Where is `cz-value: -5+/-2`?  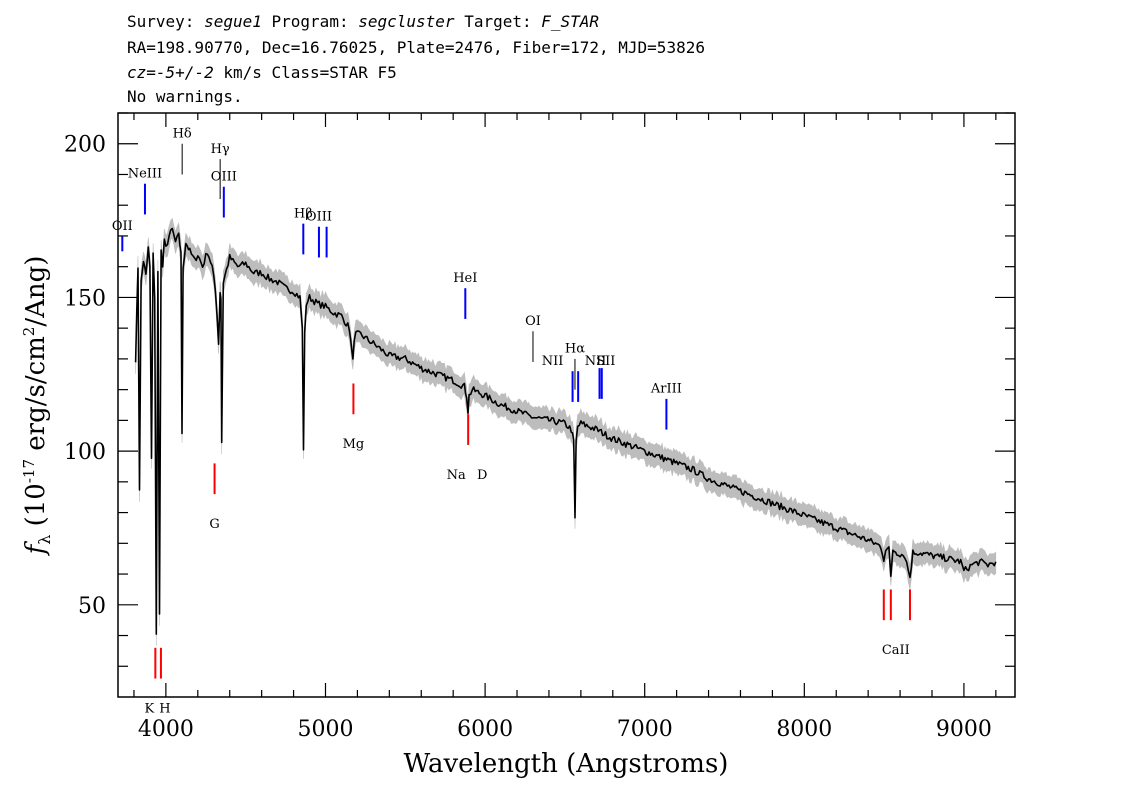 cz-value: -5+/-2 is located at coordinates (184, 72).